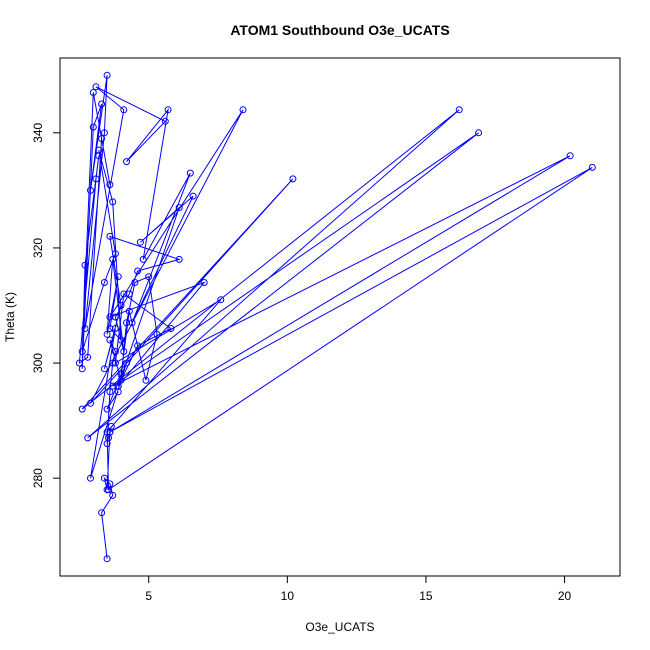 Image resolution: width=650 pixels, height=650 pixels. Describe the element at coordinates (38, 478) in the screenshot. I see `y-tick-label: 280` at that location.